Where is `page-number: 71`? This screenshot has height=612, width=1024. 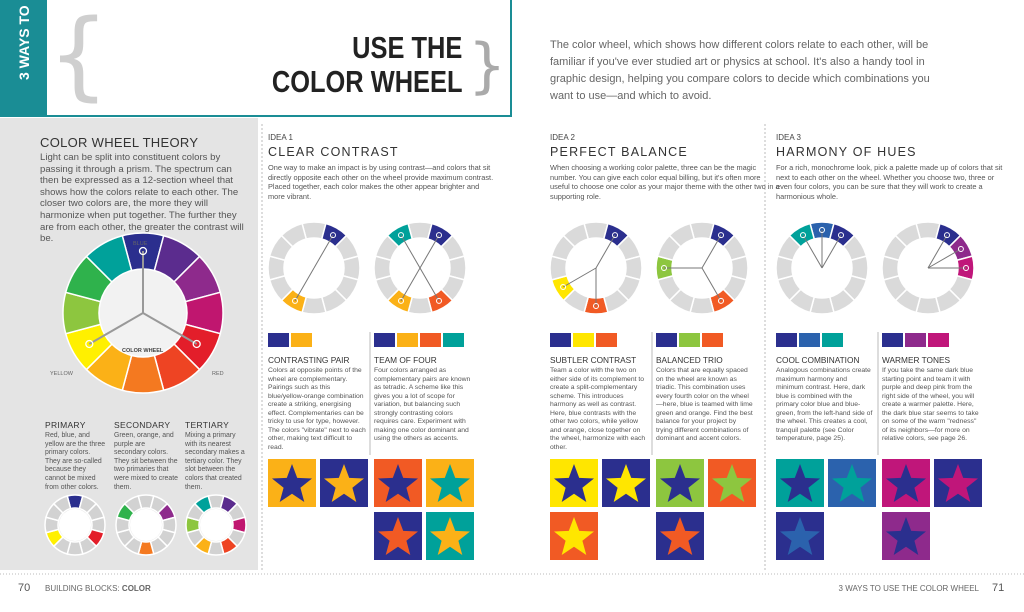
page-number: 71 is located at coordinates (998, 588).